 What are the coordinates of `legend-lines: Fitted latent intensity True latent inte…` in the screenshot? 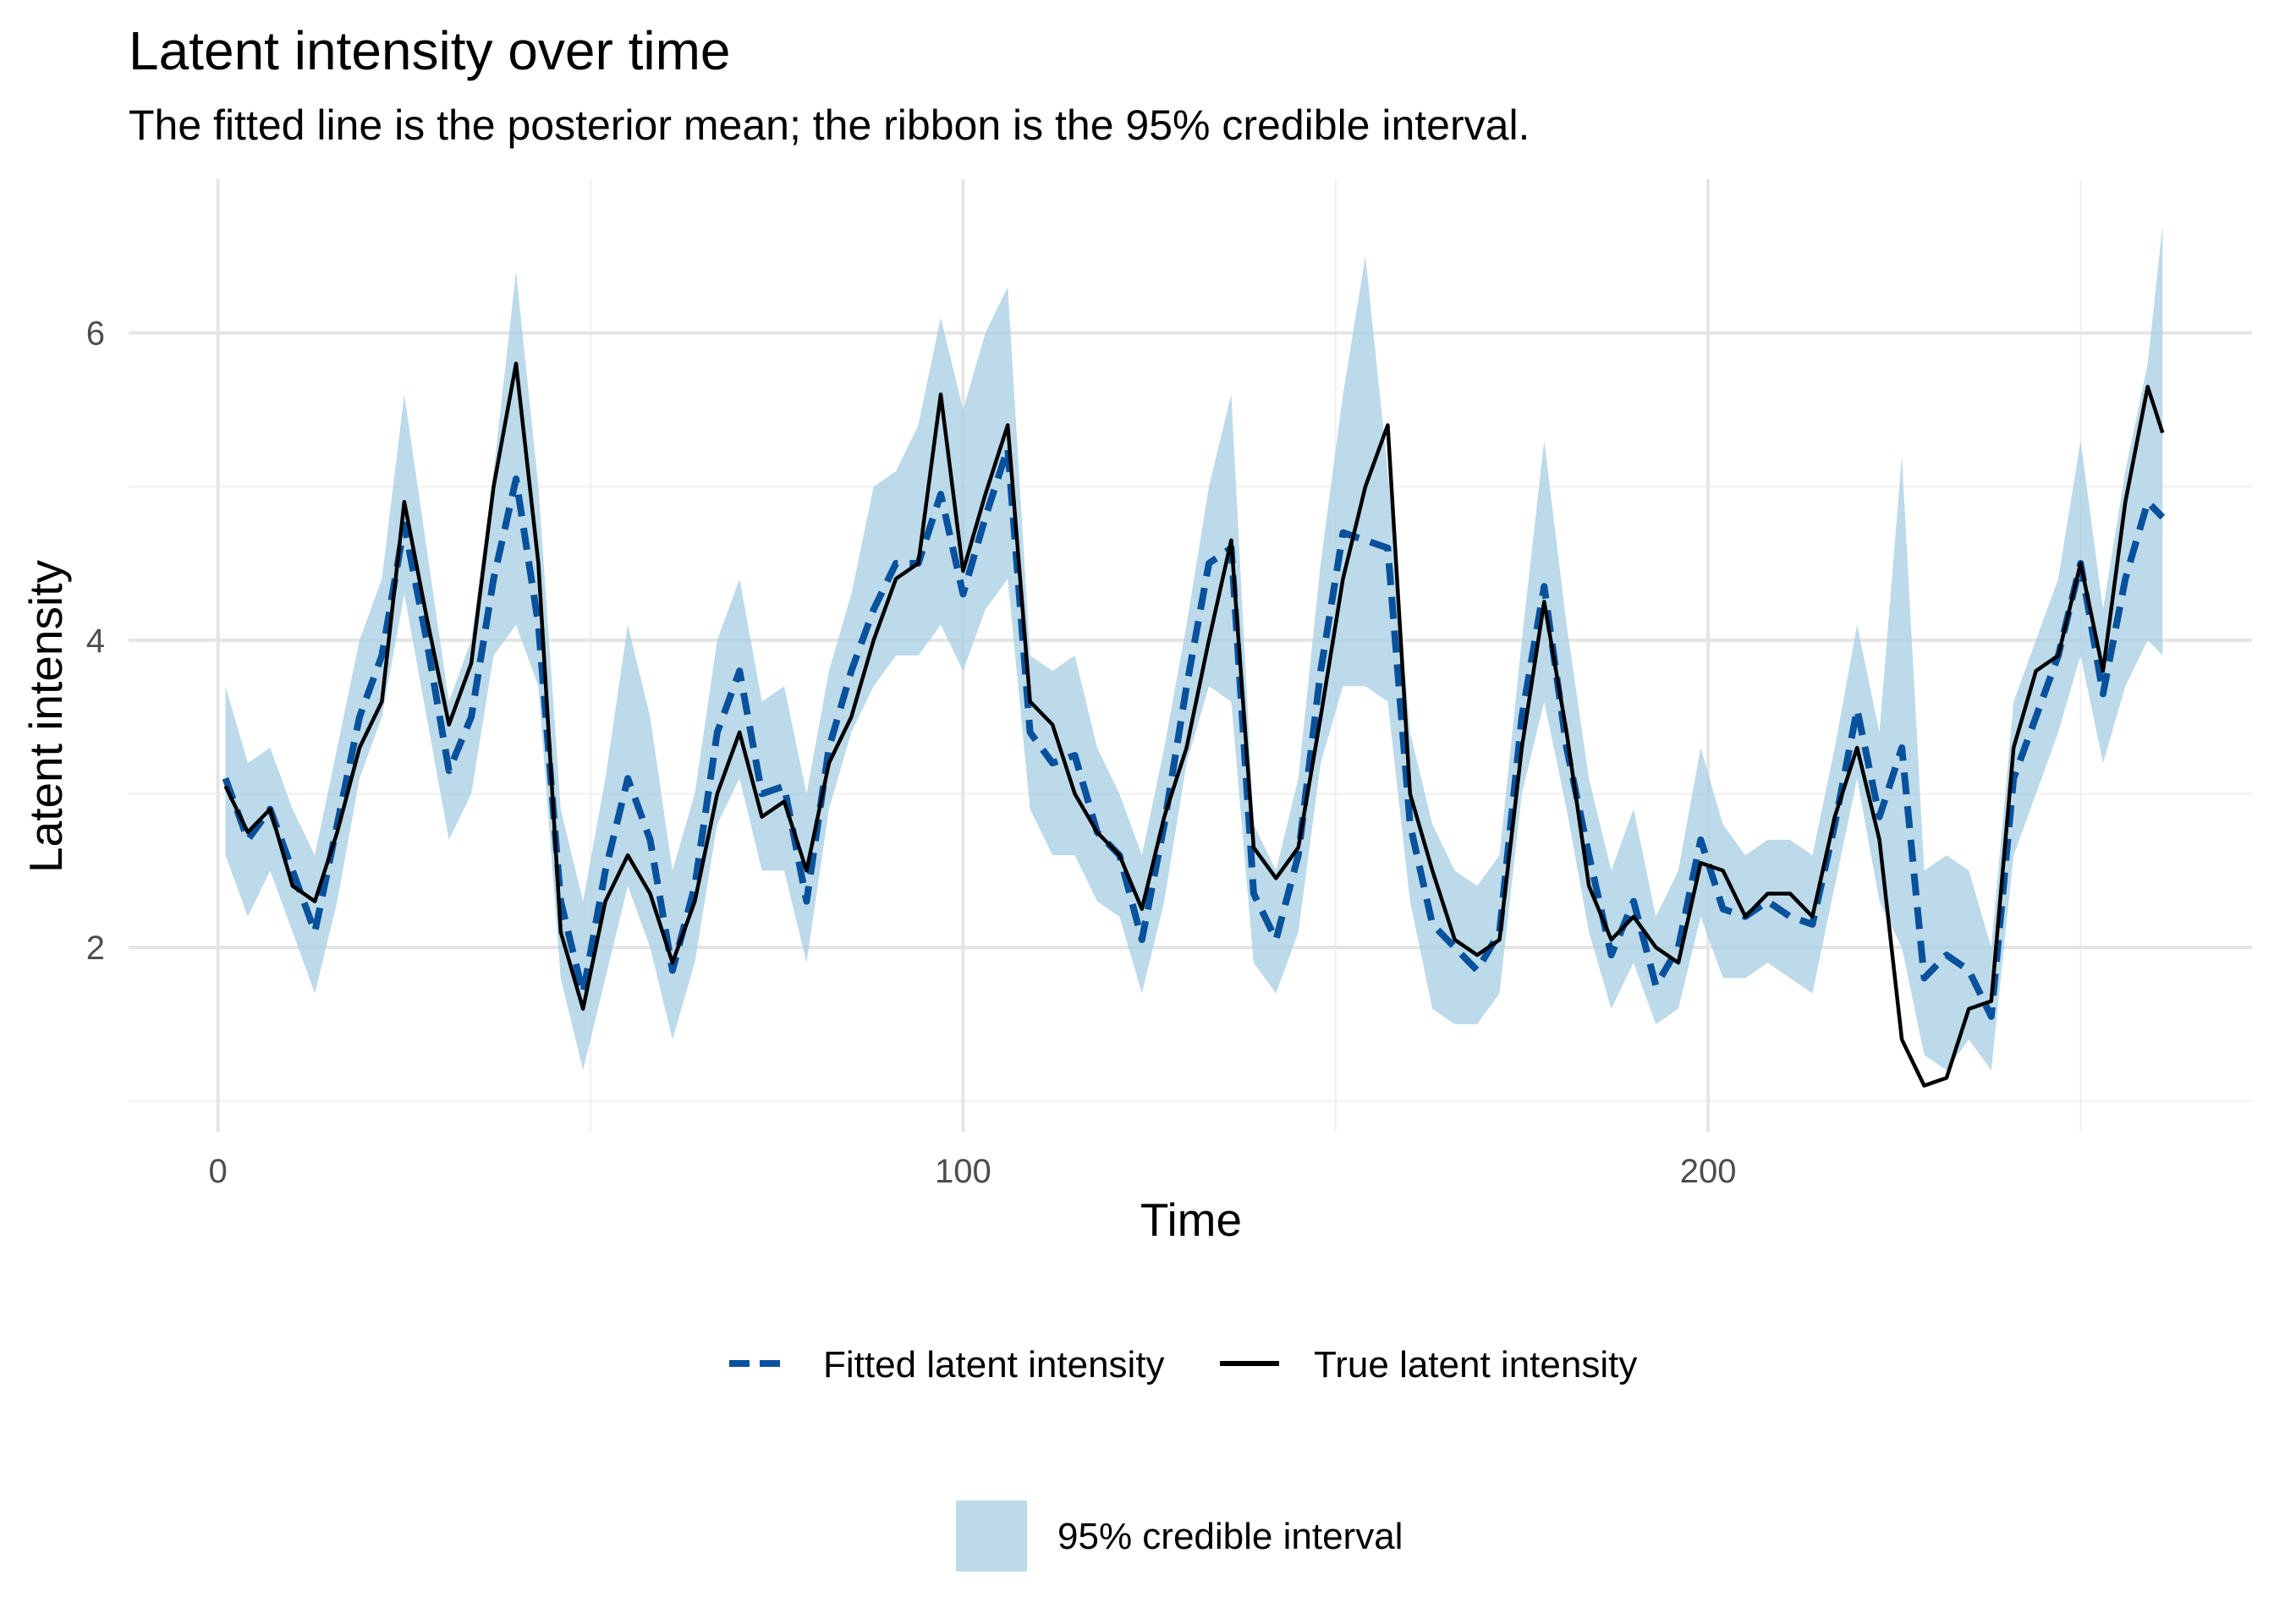 It's located at (1183, 1364).